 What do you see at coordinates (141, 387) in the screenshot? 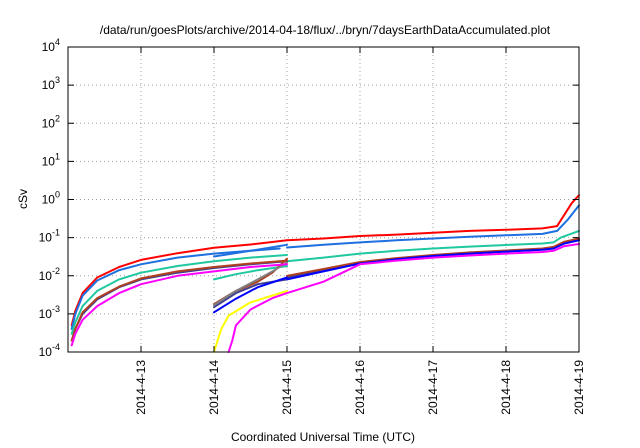
I see `x-tick-label: 2014-4-13` at bounding box center [141, 387].